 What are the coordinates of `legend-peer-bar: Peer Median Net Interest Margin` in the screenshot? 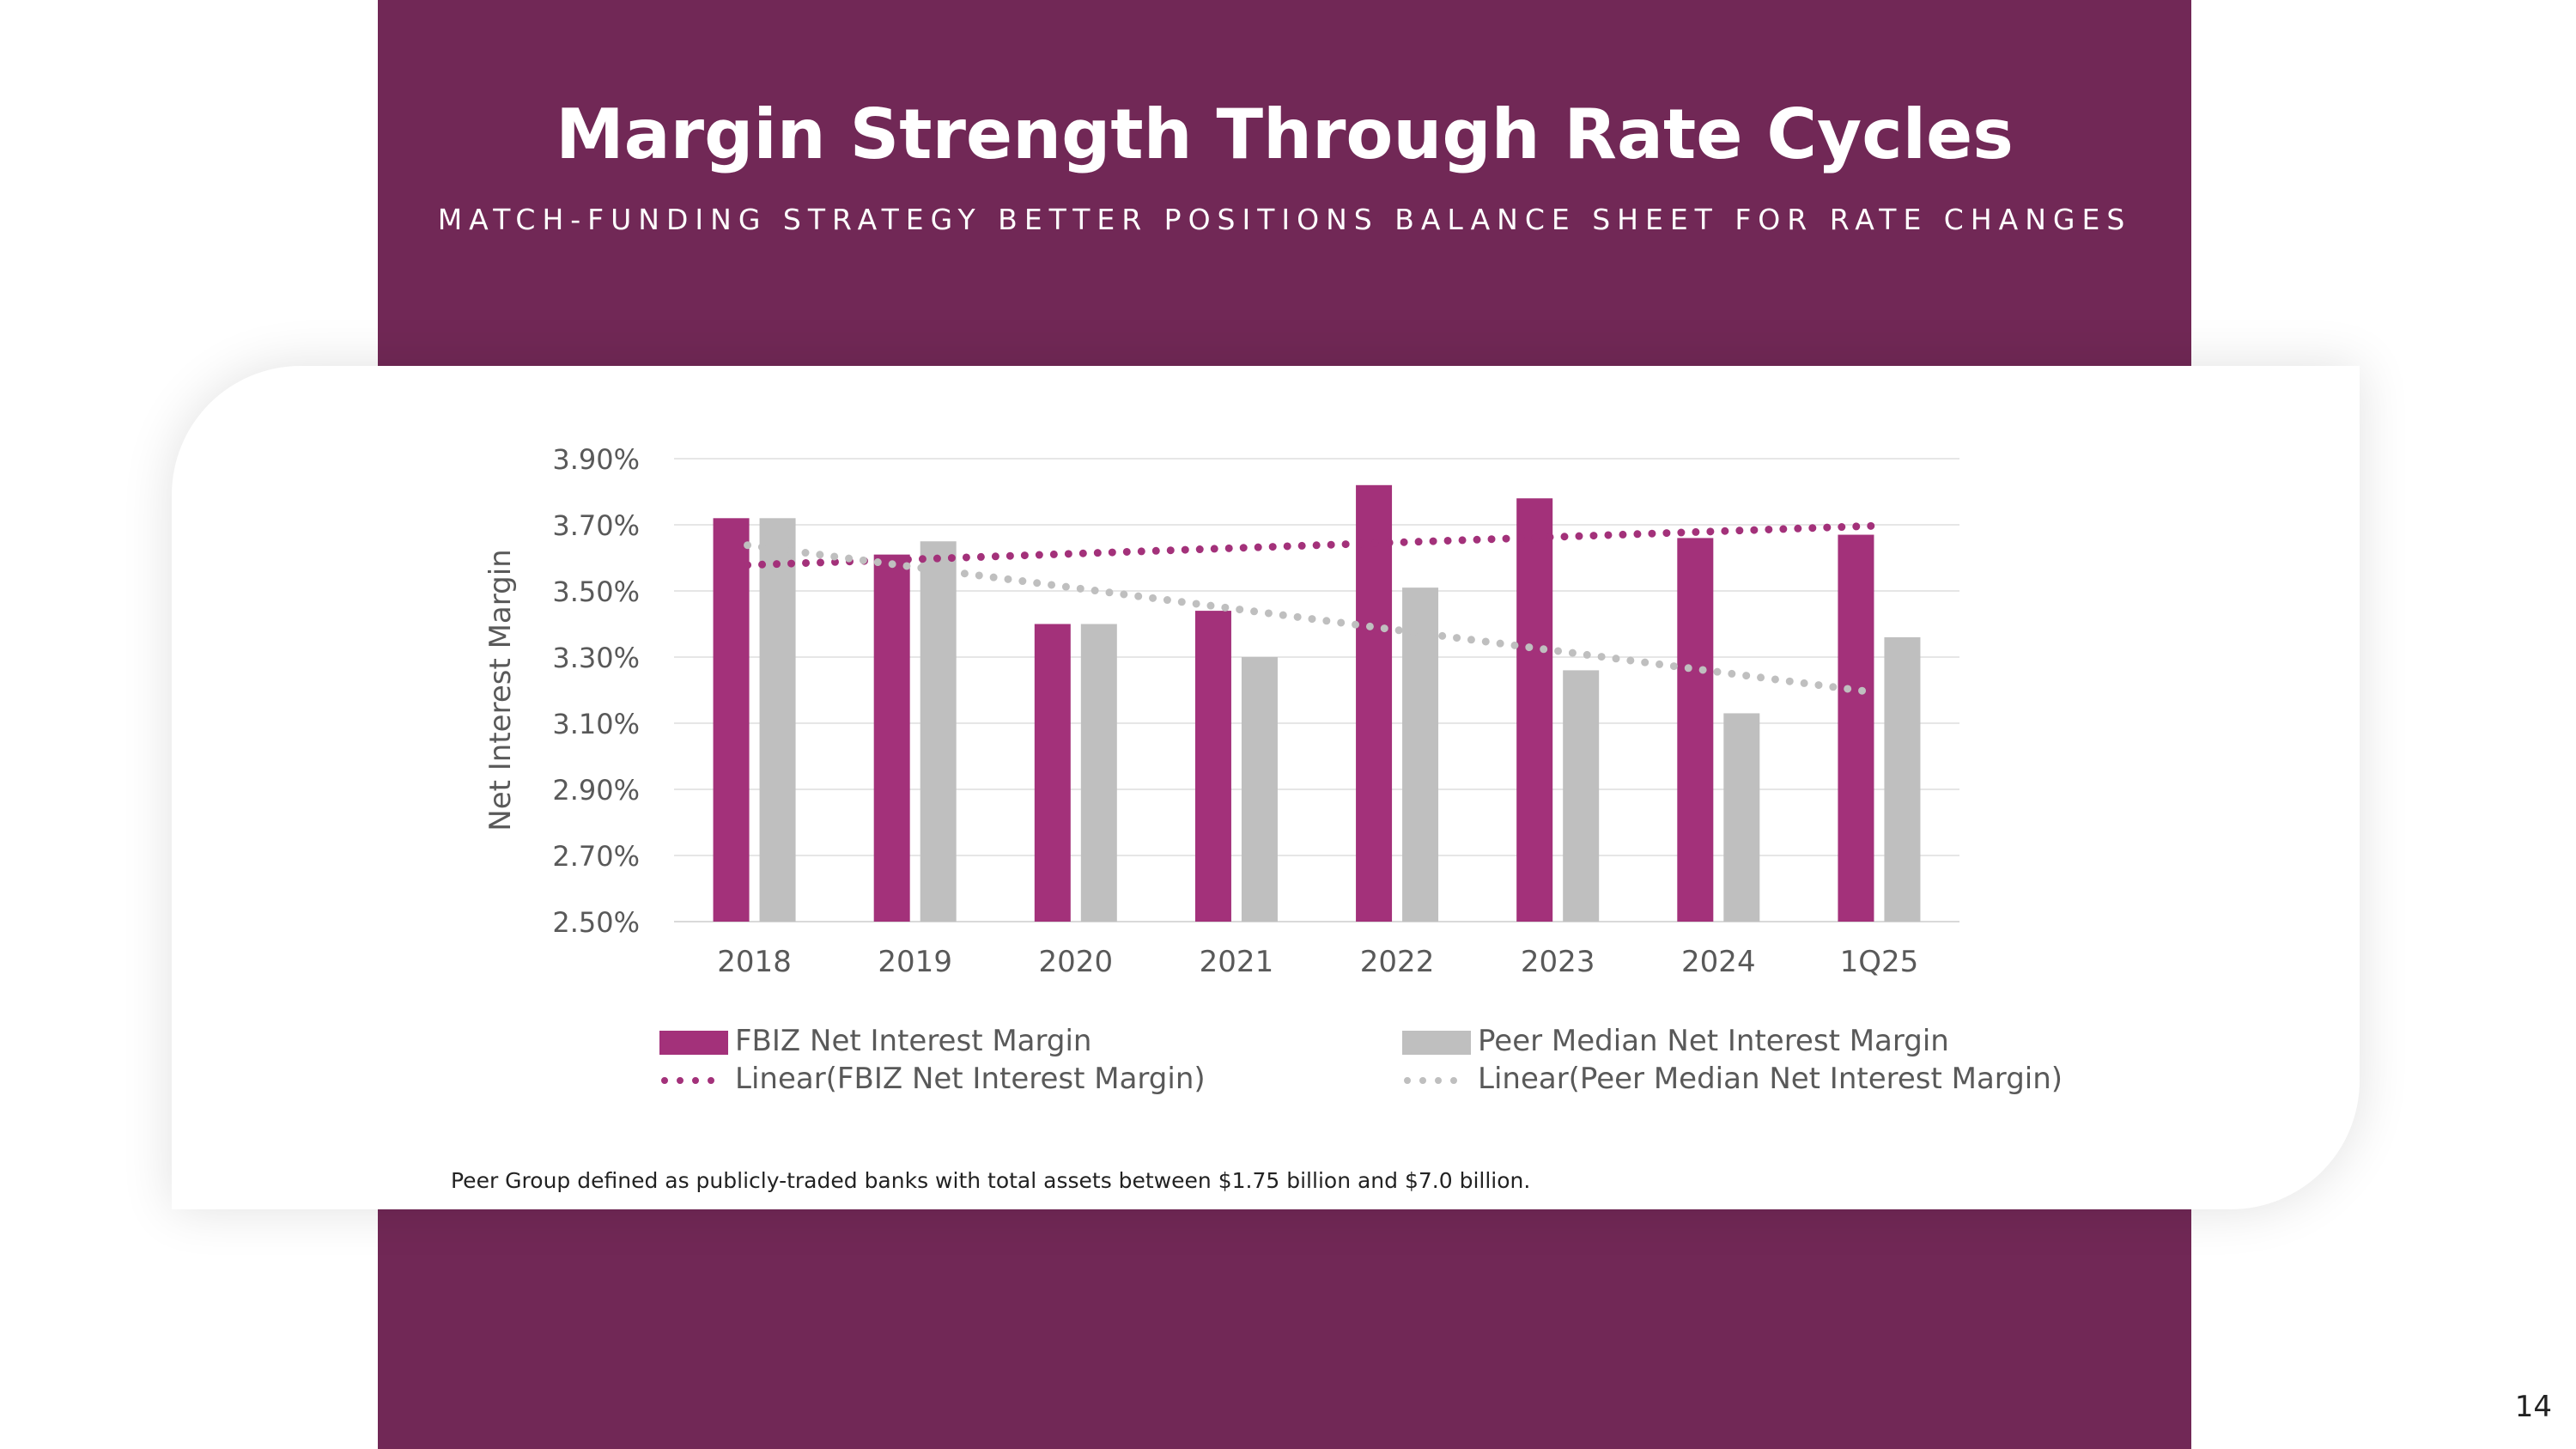 It's located at (1675, 1041).